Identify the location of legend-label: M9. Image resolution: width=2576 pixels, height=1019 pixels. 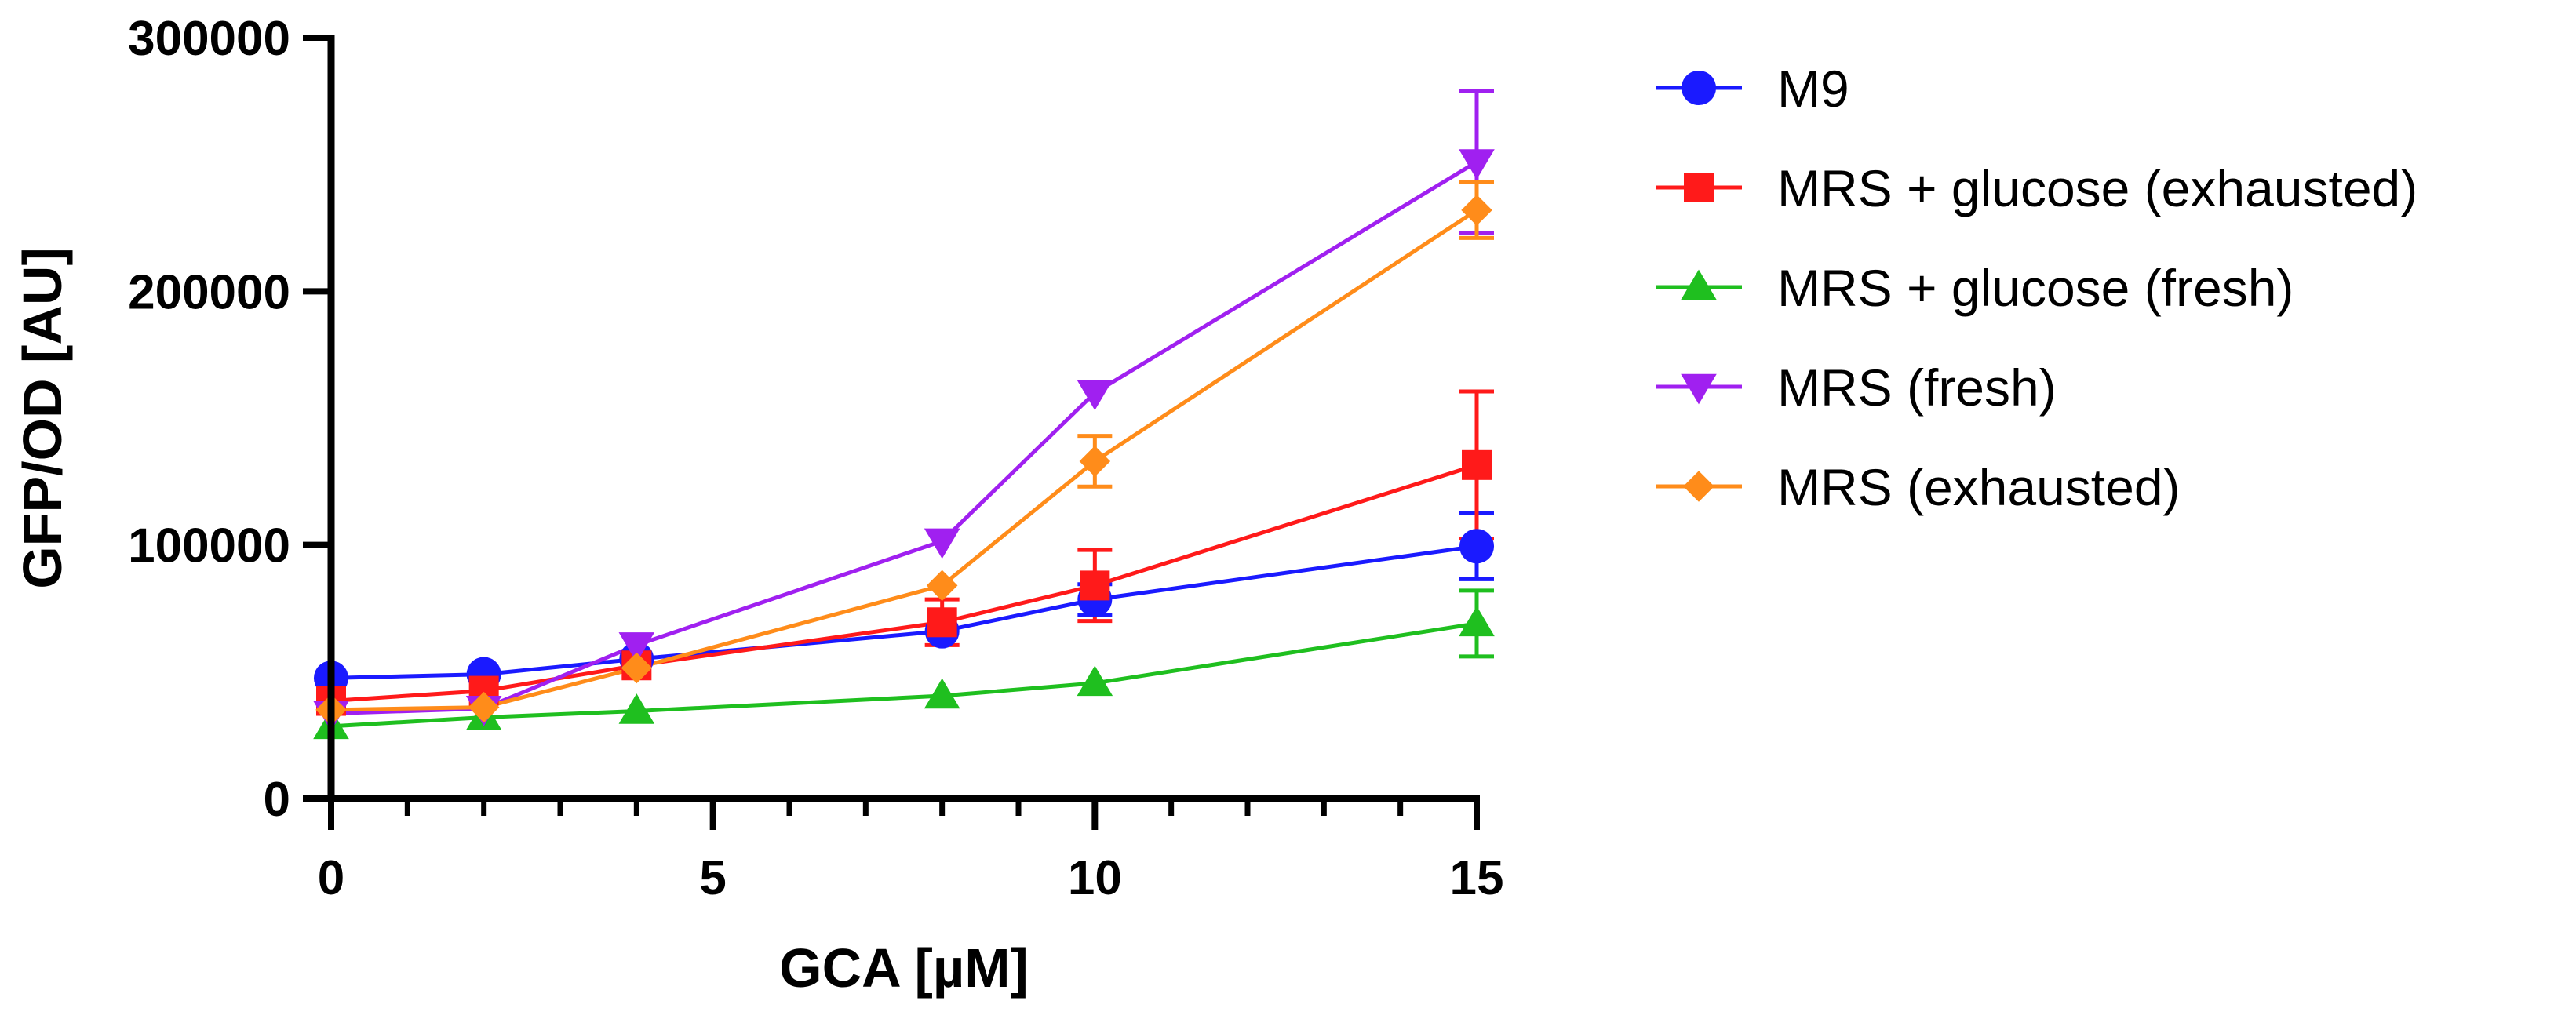
(1813, 89).